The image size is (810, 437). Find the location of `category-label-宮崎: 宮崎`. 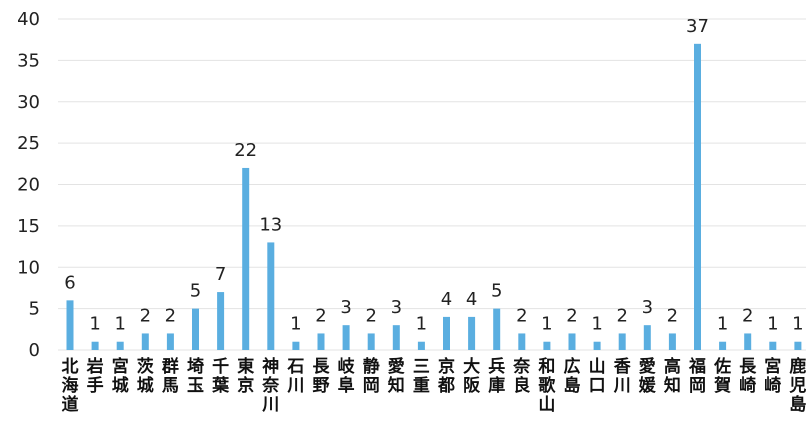

category-label-宮崎: 宮崎 is located at coordinates (772, 376).